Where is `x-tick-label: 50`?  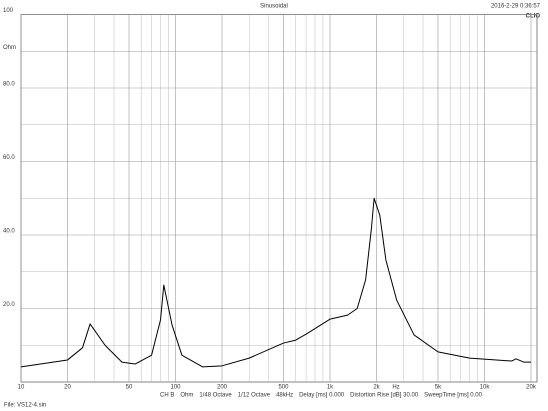
x-tick-label: 50 is located at coordinates (129, 388).